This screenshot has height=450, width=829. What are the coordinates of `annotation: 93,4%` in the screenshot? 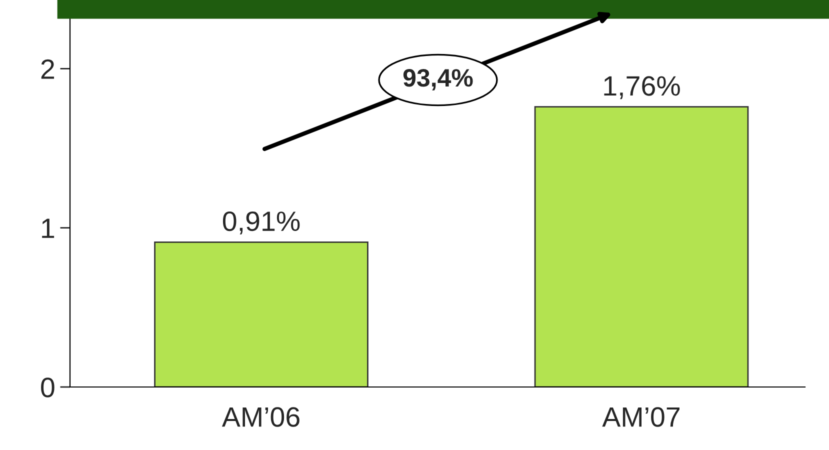 It's located at (438, 79).